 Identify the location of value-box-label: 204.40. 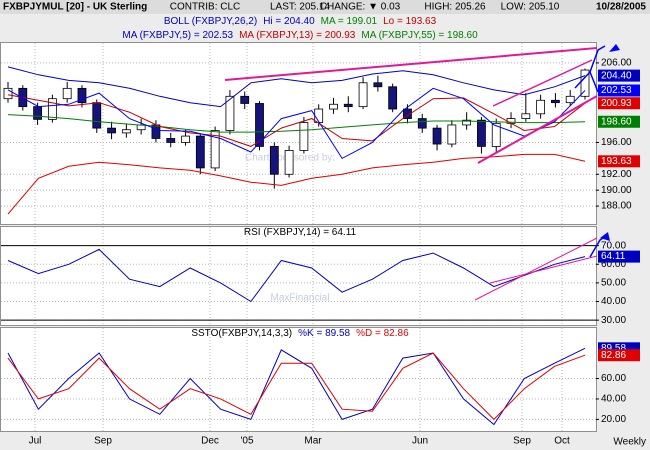
(616, 75).